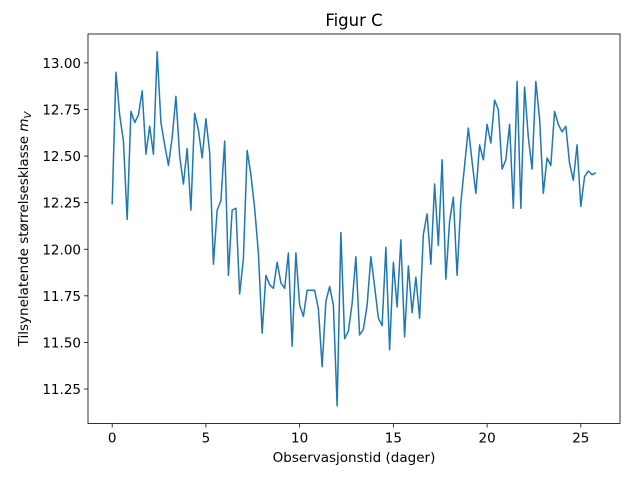 This screenshot has height=480, width=640. I want to click on y-tick-label: 11.75, so click(61, 297).